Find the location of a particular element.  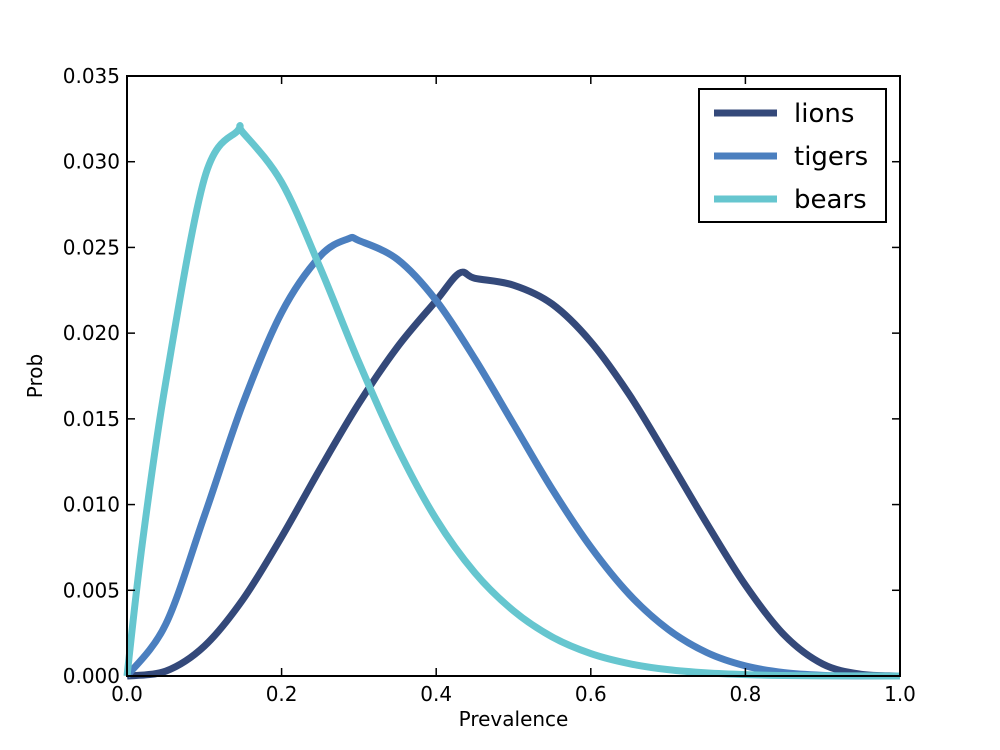

y-axis-label: Prob is located at coordinates (35, 376).